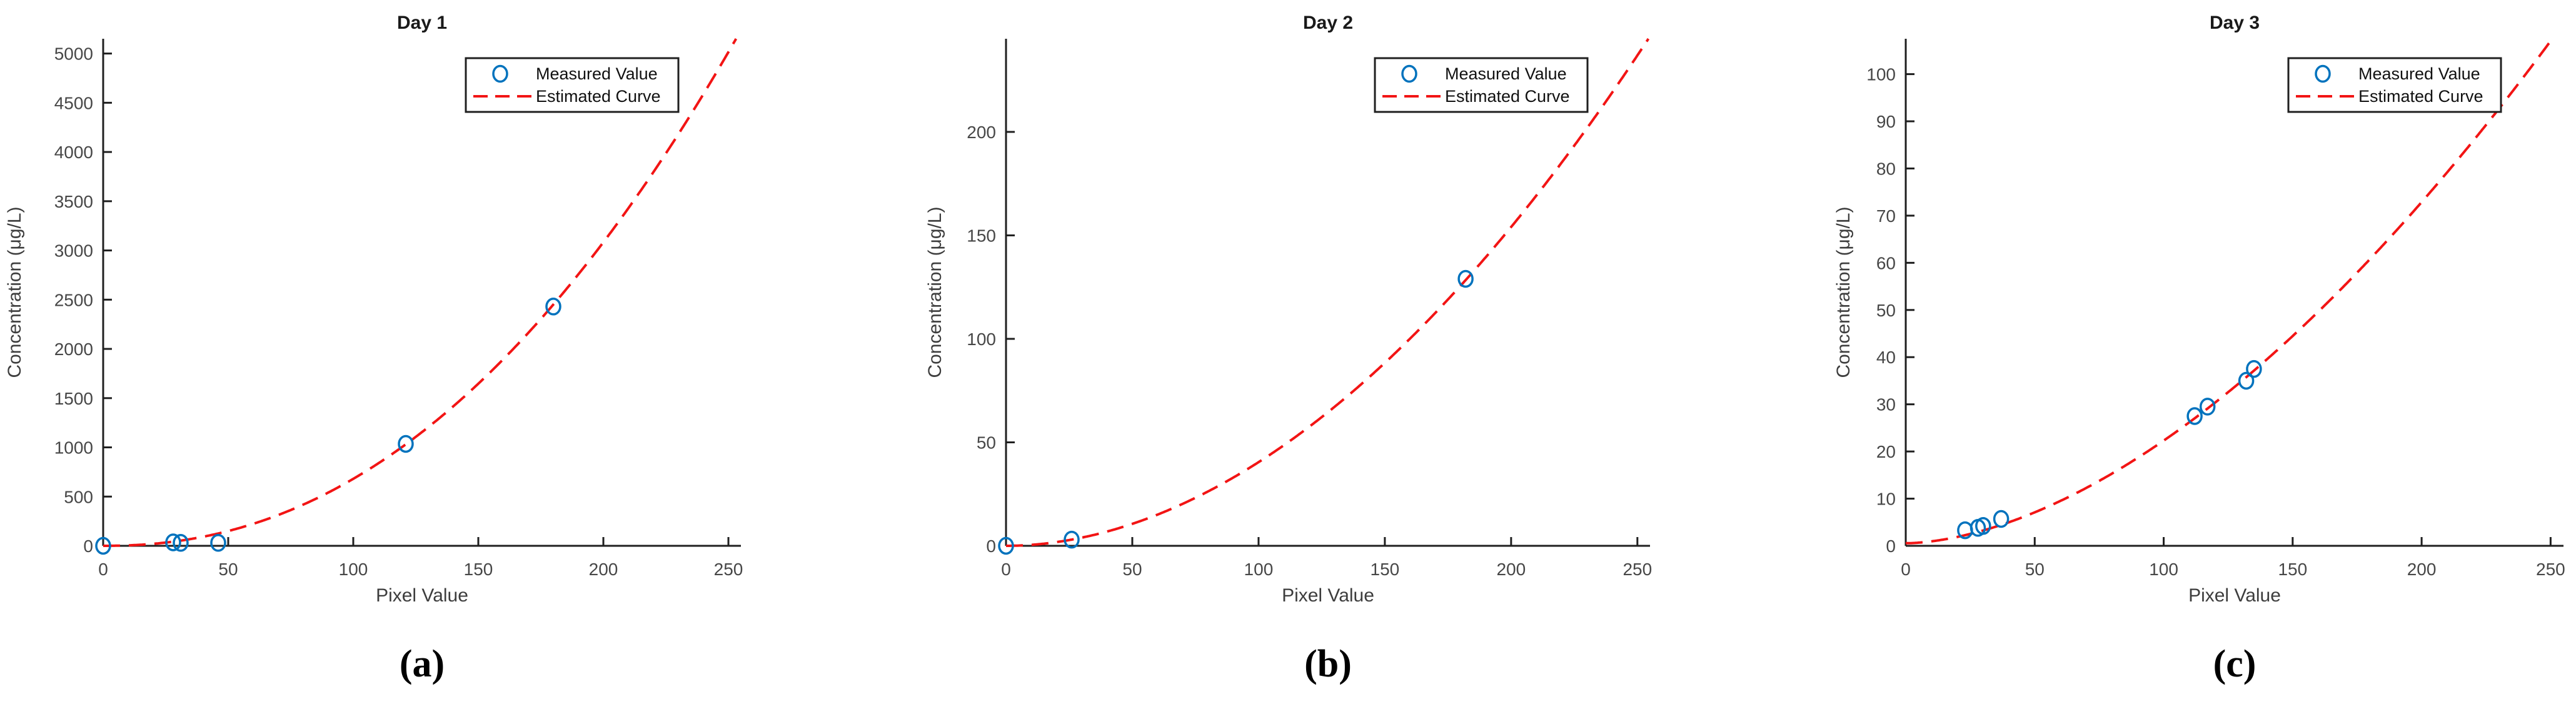 The height and width of the screenshot is (704, 2576). What do you see at coordinates (73, 202) in the screenshot?
I see `y-tick-label: 3500` at bounding box center [73, 202].